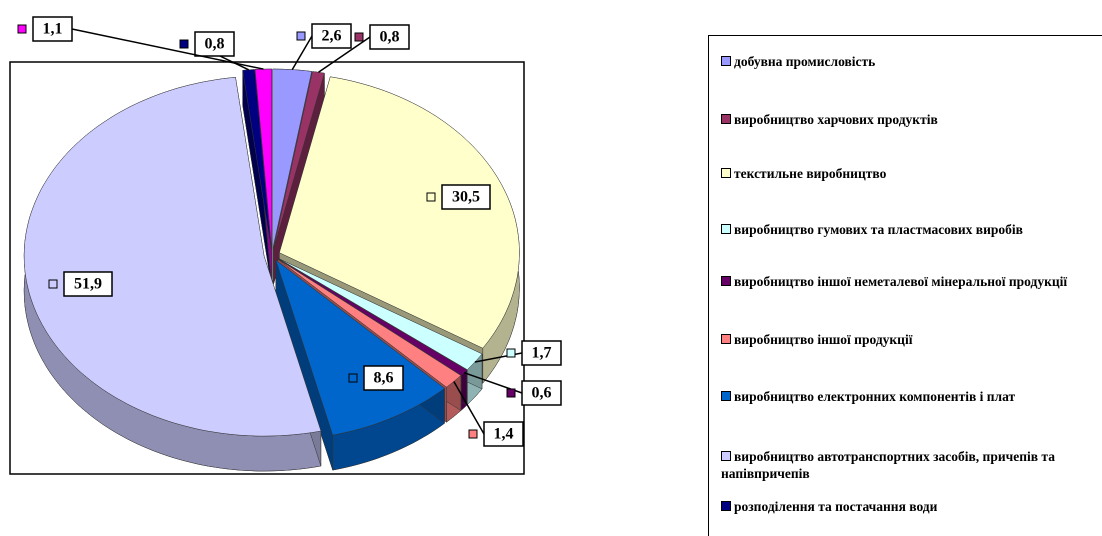 The image size is (1102, 536). Describe the element at coordinates (836, 119) in the screenshot. I see `legend-label: виробництво харчових продуктів` at that location.